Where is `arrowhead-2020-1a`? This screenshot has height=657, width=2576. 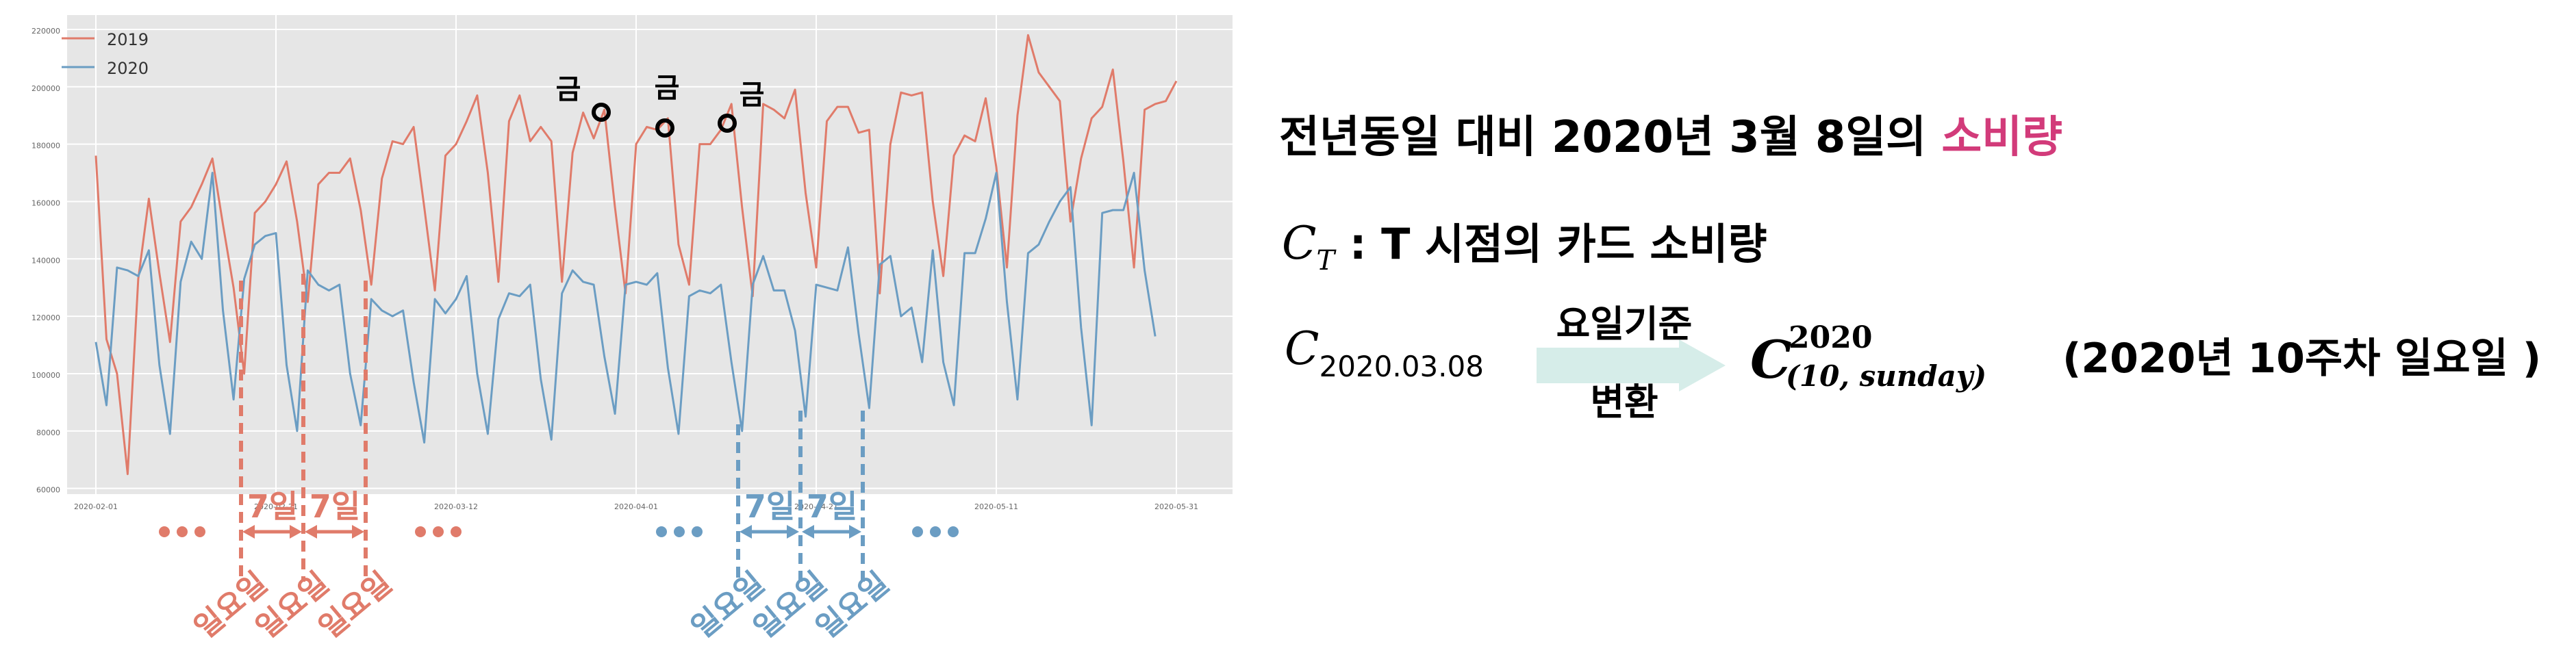
arrowhead-2020-1a is located at coordinates (746, 532).